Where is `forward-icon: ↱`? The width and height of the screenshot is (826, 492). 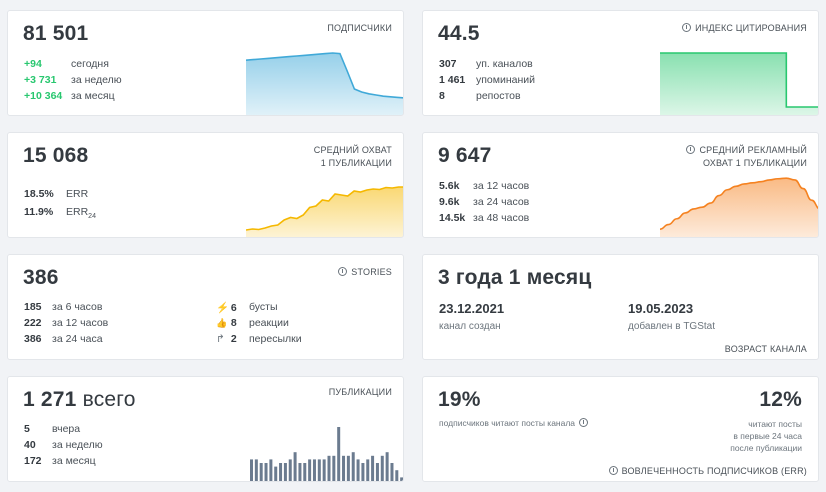
forward-icon: ↱ is located at coordinates (220, 339).